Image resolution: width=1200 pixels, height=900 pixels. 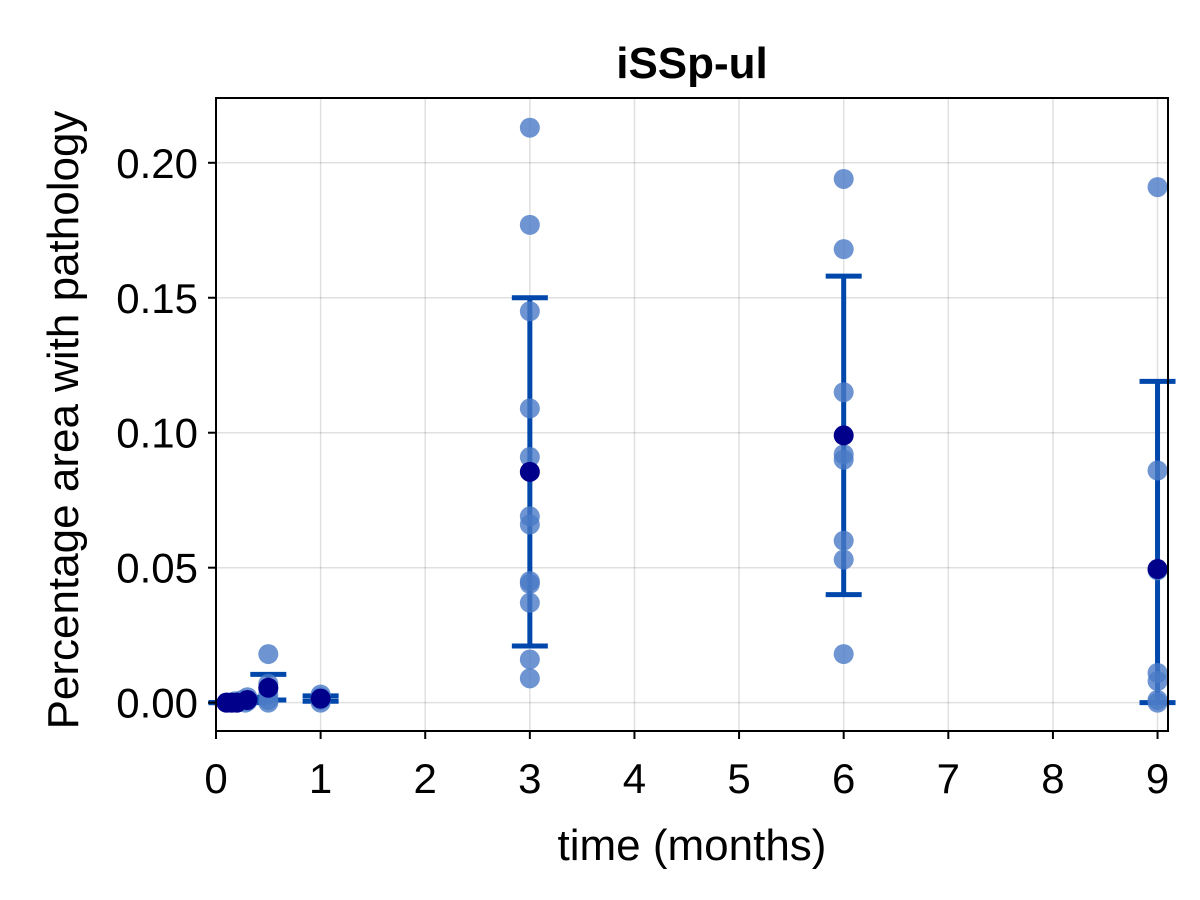 I want to click on x-tick-label: 3, so click(x=529, y=778).